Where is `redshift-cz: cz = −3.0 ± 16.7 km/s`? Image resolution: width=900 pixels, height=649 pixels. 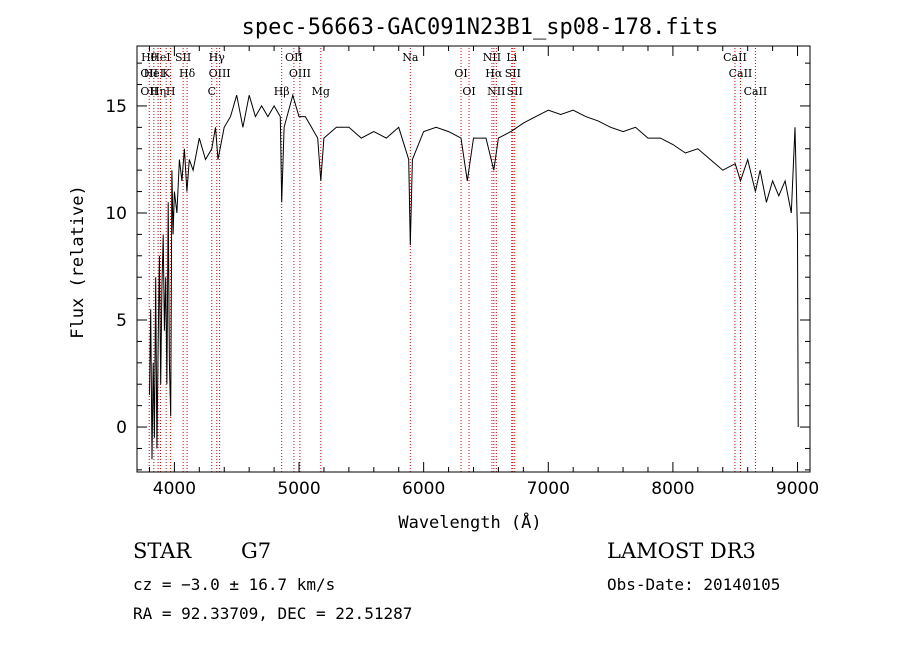 redshift-cz: cz = −3.0 ± 16.7 km/s is located at coordinates (234, 584).